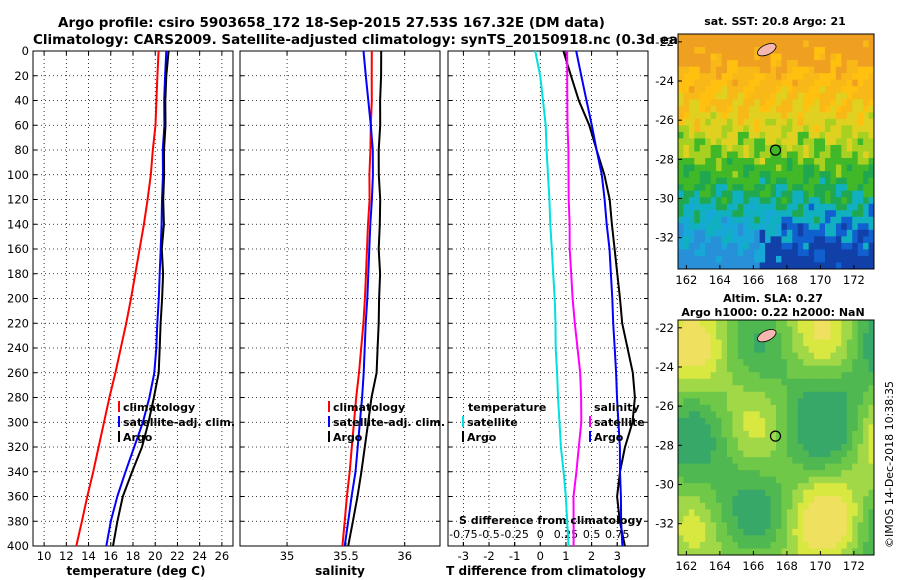  What do you see at coordinates (18, 274) in the screenshot?
I see `y-tick-label: 180` at bounding box center [18, 274].